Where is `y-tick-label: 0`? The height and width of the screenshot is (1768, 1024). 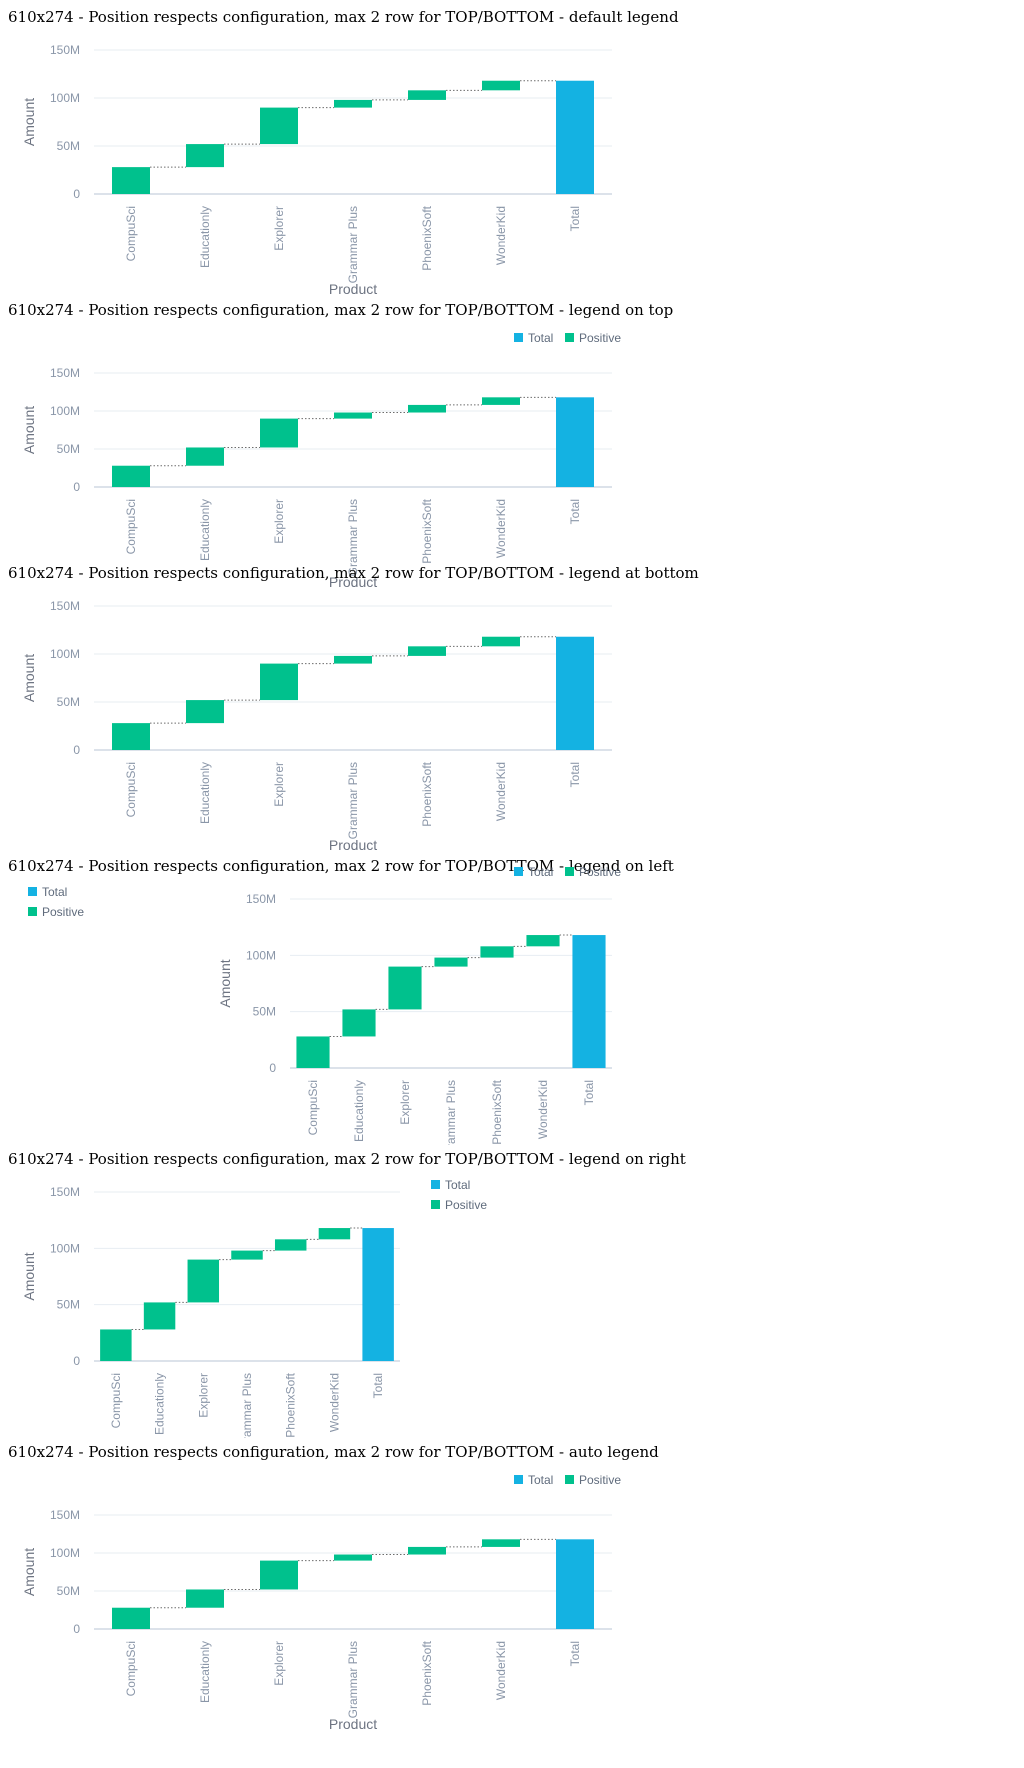
y-tick-label: 0 is located at coordinates (76, 194).